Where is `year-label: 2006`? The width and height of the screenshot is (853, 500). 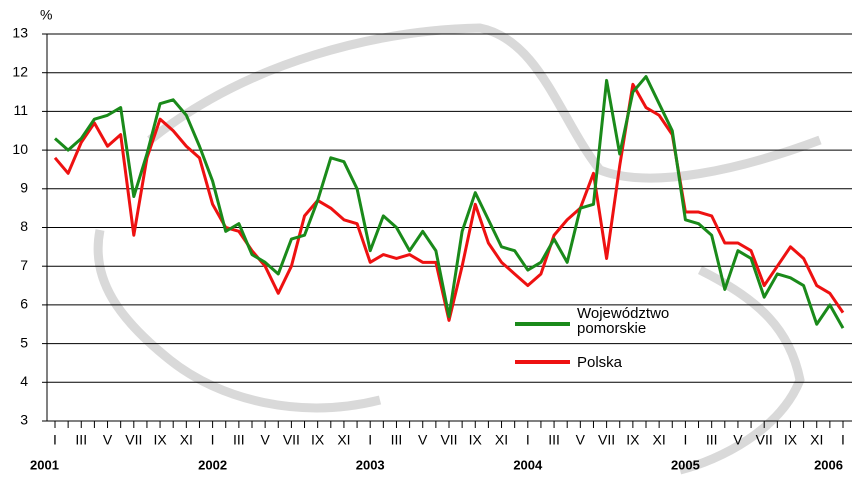 year-label: 2006 is located at coordinates (828, 464).